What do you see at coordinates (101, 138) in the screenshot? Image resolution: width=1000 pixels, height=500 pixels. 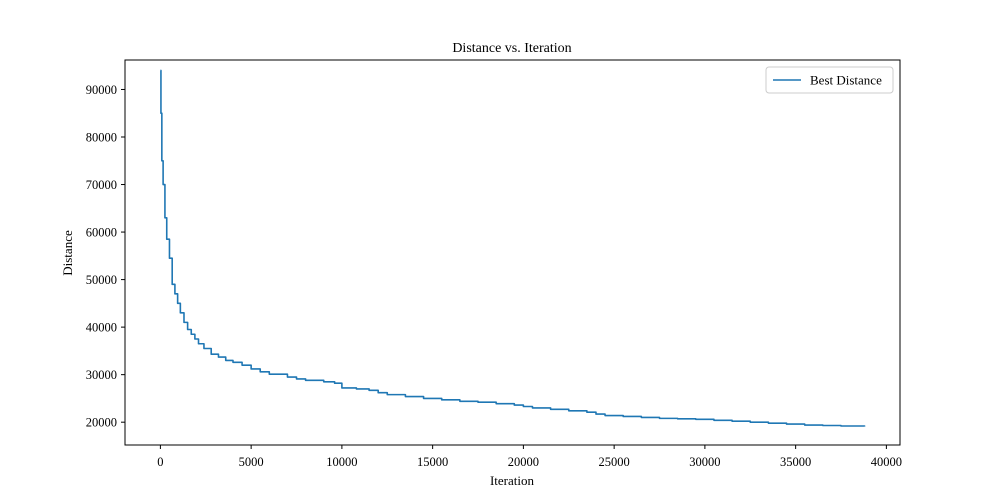 I see `y-tick-label: 80000` at bounding box center [101, 138].